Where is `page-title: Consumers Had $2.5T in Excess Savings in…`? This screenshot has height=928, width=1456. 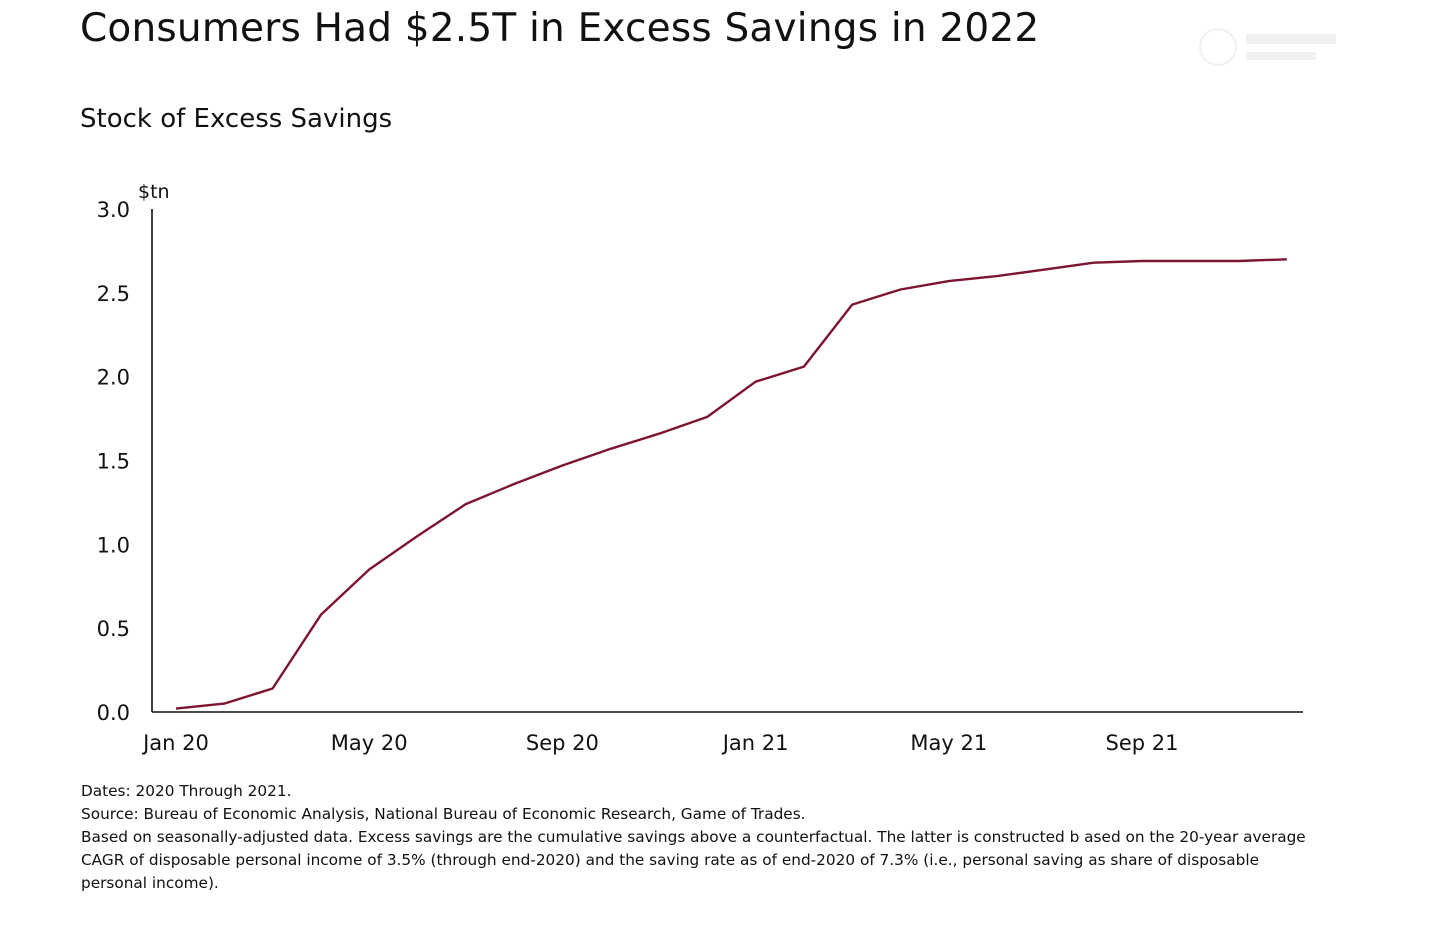
page-title: Consumers Had $2.5T in Excess Savings in… is located at coordinates (560, 28).